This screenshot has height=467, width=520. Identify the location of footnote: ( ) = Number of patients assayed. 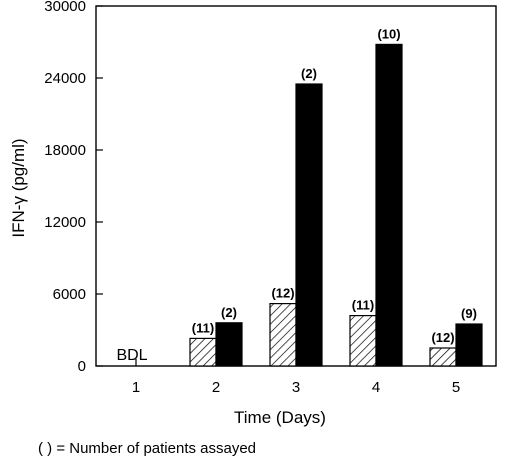
(147, 448).